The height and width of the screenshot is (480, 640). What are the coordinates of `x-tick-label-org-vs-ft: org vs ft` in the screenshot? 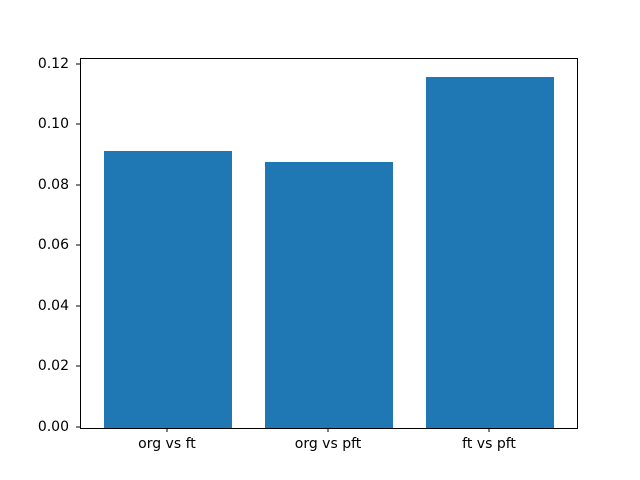 It's located at (167, 444).